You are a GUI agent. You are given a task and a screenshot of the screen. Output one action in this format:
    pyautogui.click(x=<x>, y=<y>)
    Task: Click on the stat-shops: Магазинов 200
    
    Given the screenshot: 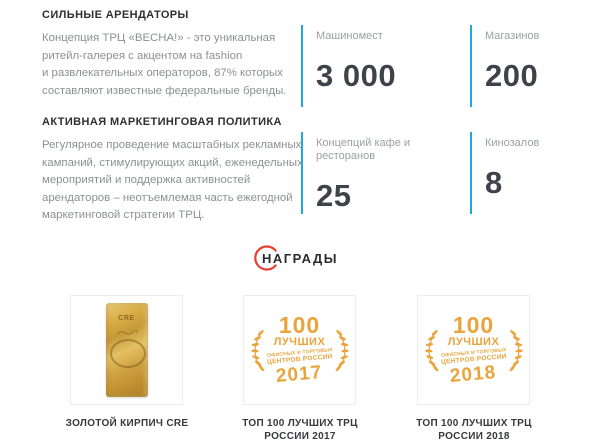 What is the action you would take?
    pyautogui.click(x=535, y=66)
    